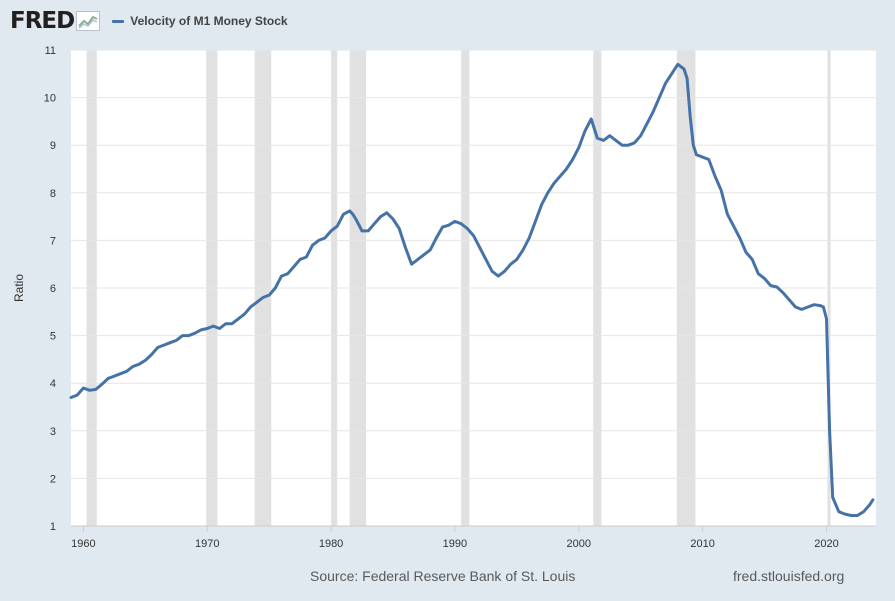 This screenshot has height=601, width=895. Describe the element at coordinates (42, 20) in the screenshot. I see `fred-logo: FRED` at that location.